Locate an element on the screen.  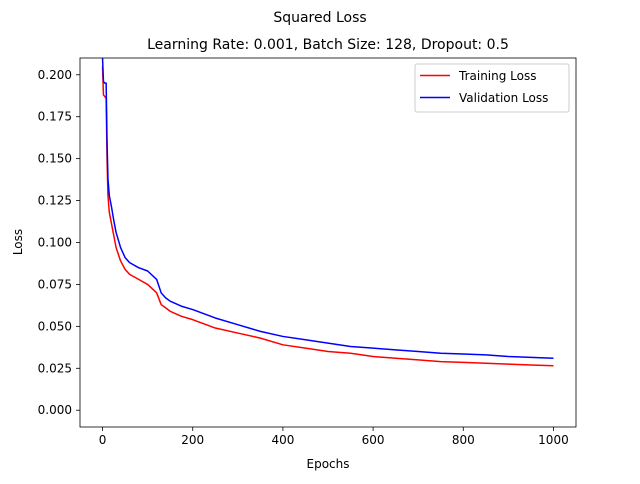
x-tick-label: 1000 is located at coordinates (553, 440).